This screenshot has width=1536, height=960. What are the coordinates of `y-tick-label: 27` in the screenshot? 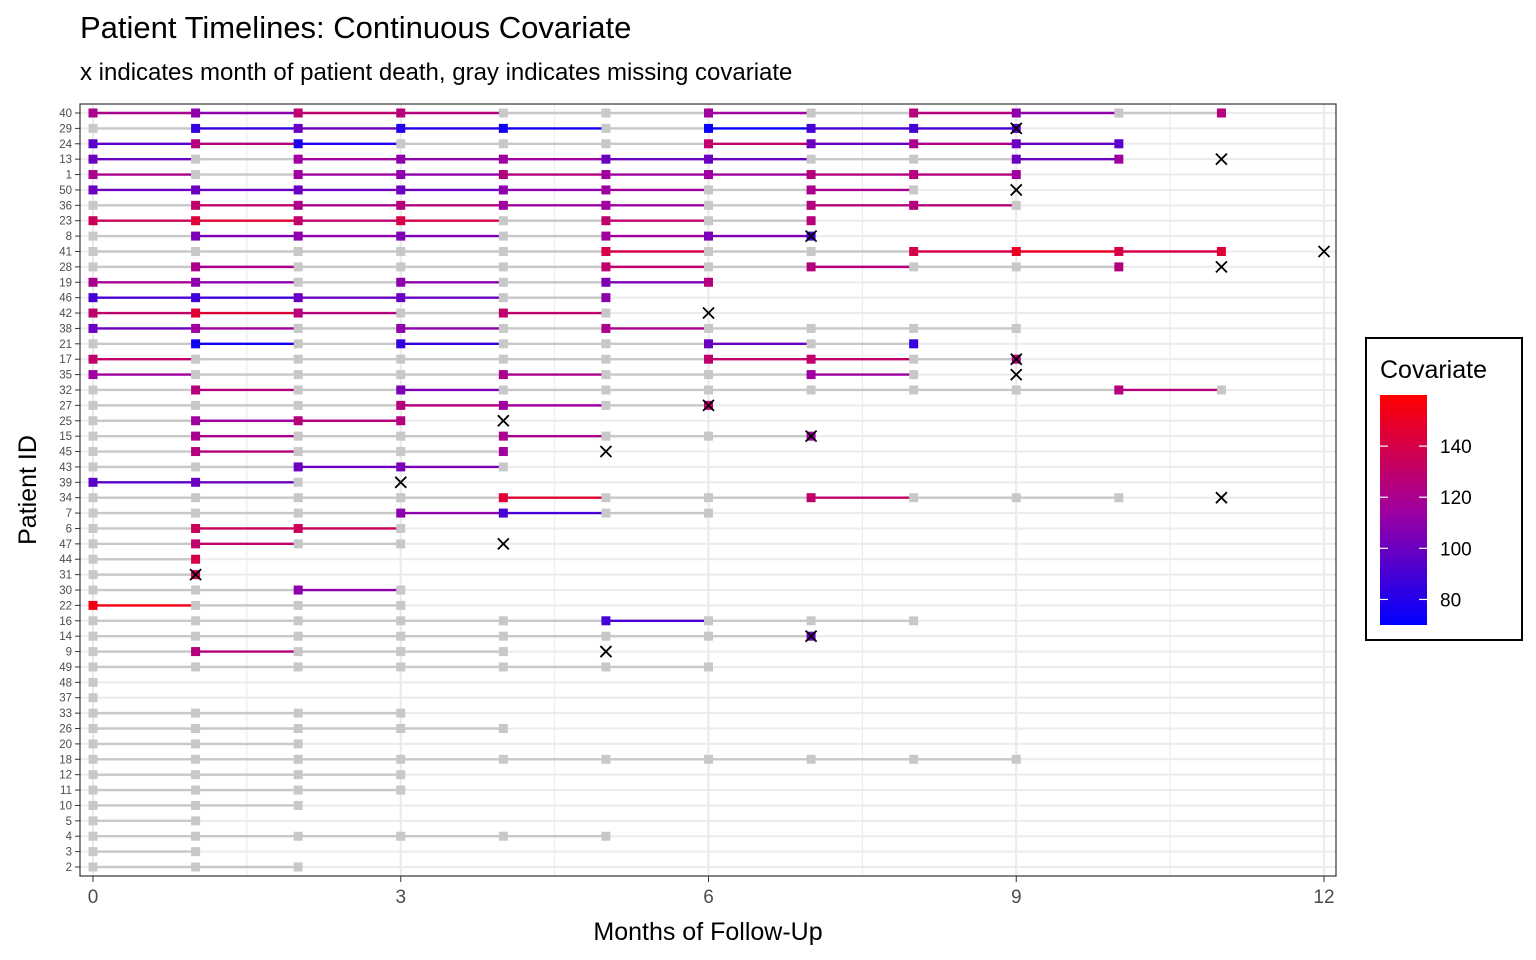 It's located at (65, 406).